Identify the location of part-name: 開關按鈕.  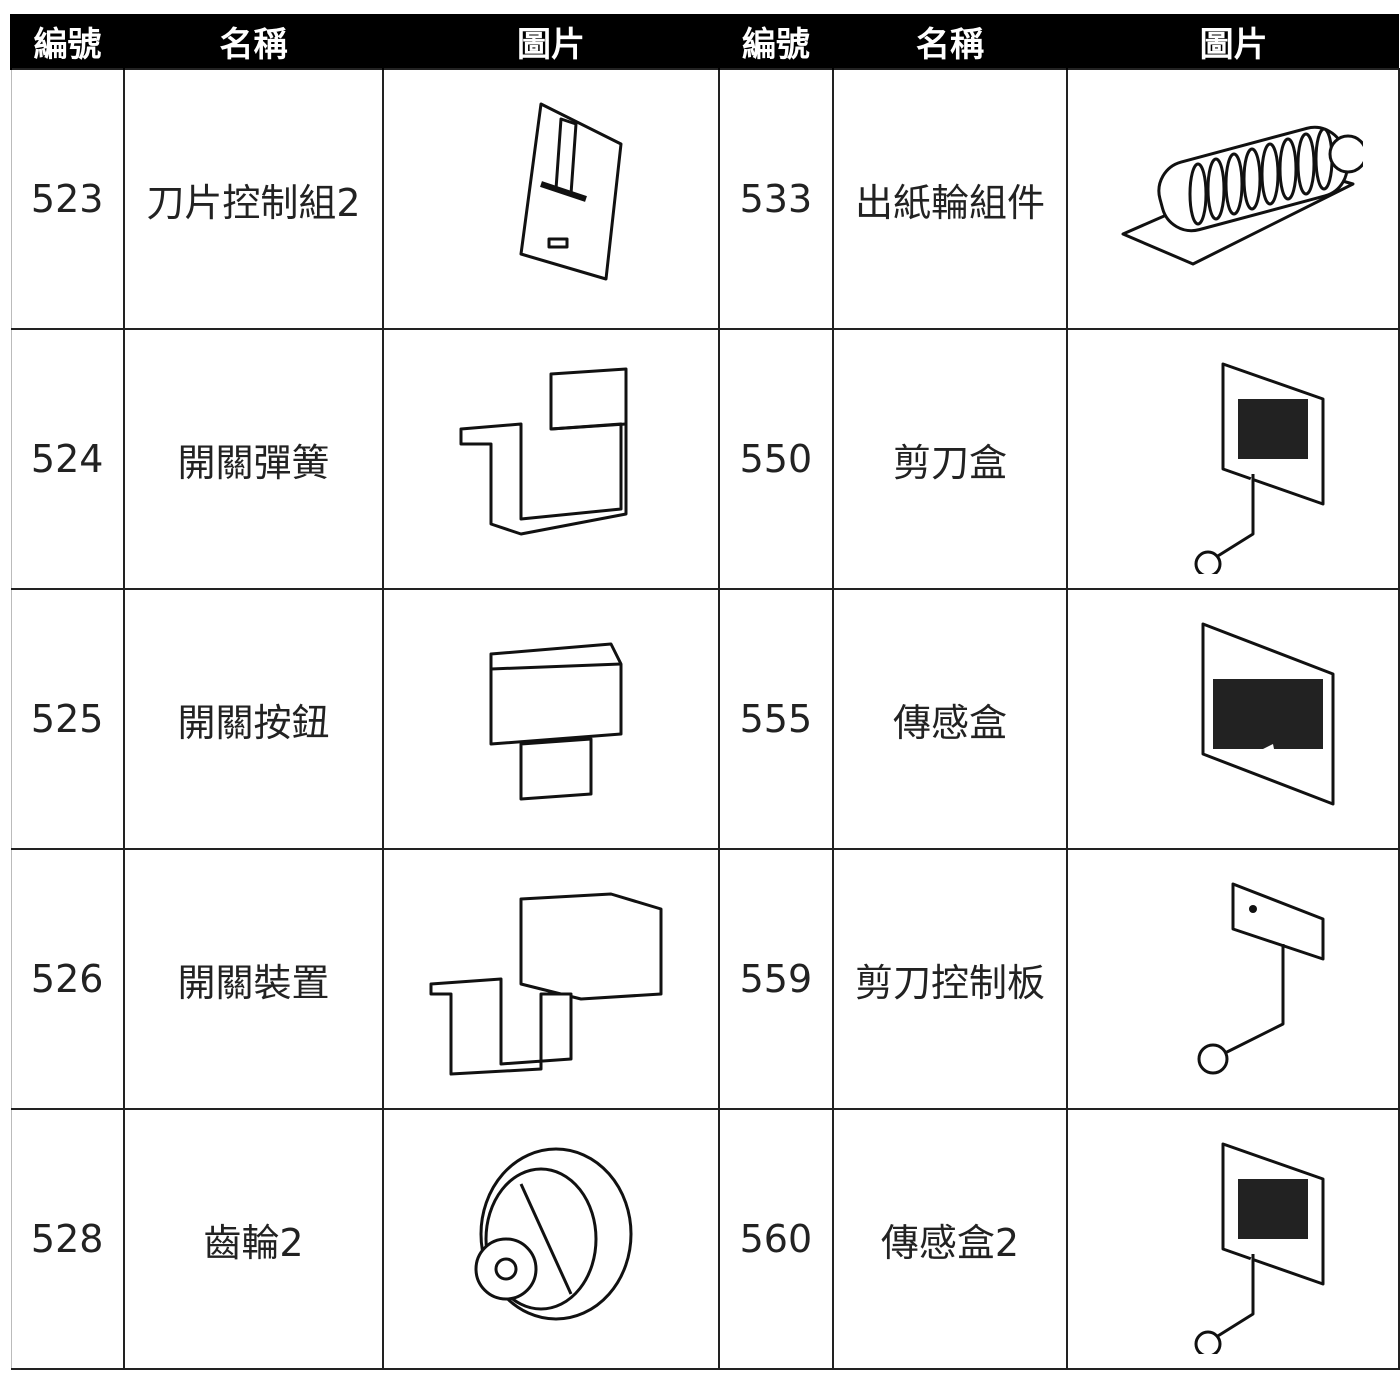
(253, 719).